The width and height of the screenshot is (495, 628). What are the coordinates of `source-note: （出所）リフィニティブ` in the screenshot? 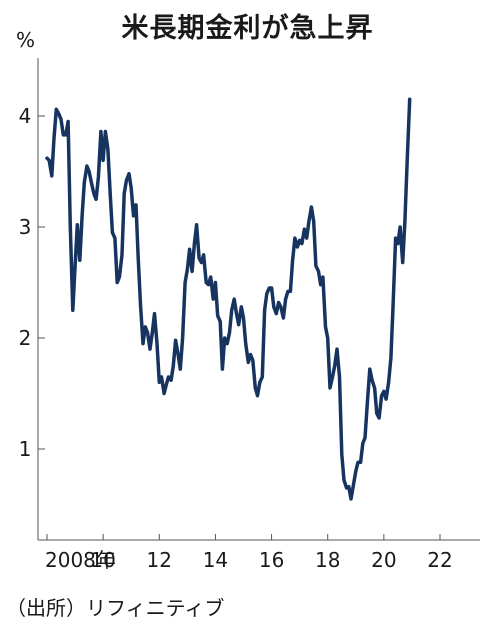 It's located at (115, 608).